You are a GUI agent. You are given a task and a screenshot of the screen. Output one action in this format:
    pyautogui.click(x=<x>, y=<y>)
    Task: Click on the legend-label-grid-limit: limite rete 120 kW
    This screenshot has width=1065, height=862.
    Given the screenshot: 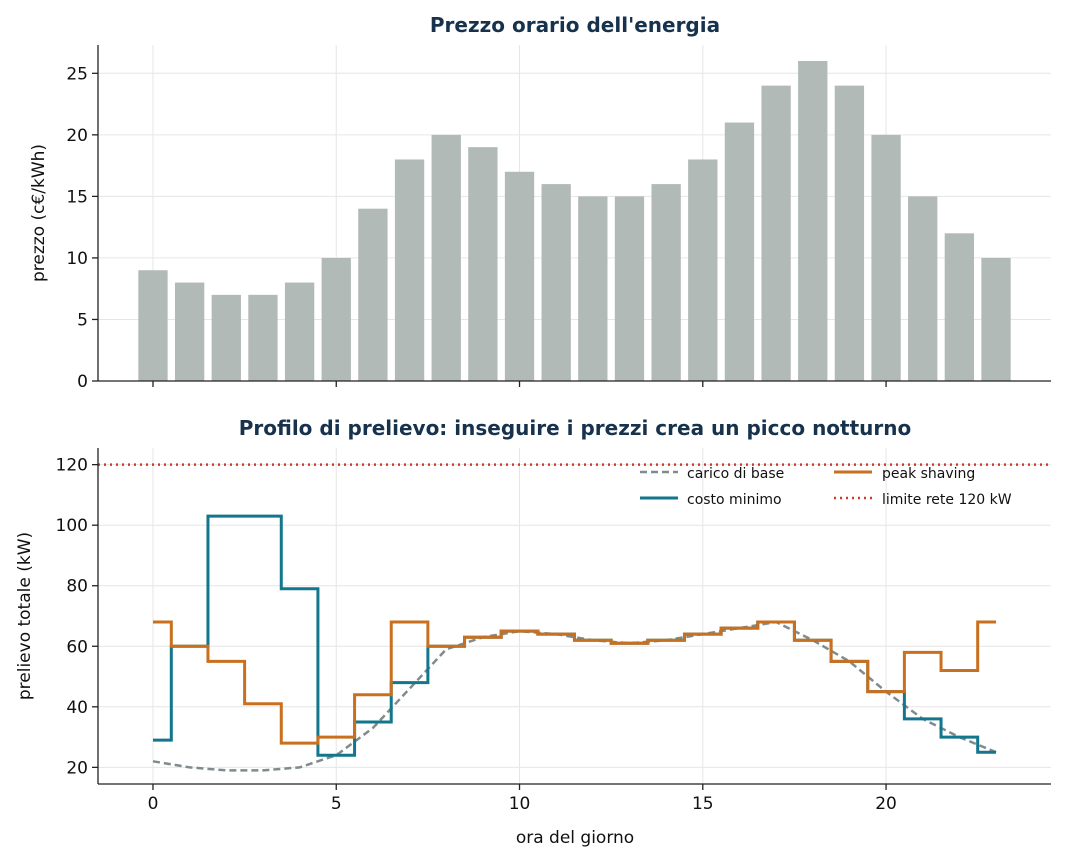 What is the action you would take?
    pyautogui.click(x=947, y=500)
    